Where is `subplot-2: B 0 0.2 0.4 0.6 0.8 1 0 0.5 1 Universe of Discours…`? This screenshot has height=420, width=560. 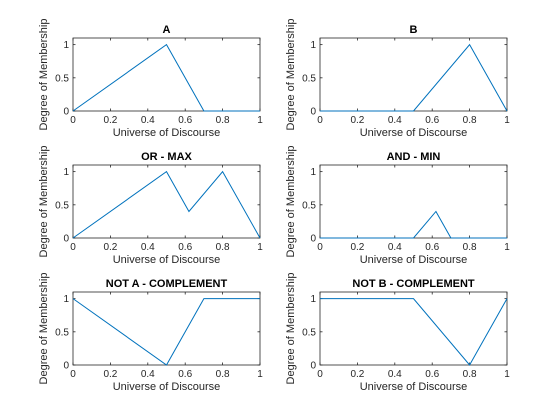 subplot-2: B 0 0.2 0.4 0.6 0.8 1 0 0.5 1 Universe of Discours… is located at coordinates (397, 79).